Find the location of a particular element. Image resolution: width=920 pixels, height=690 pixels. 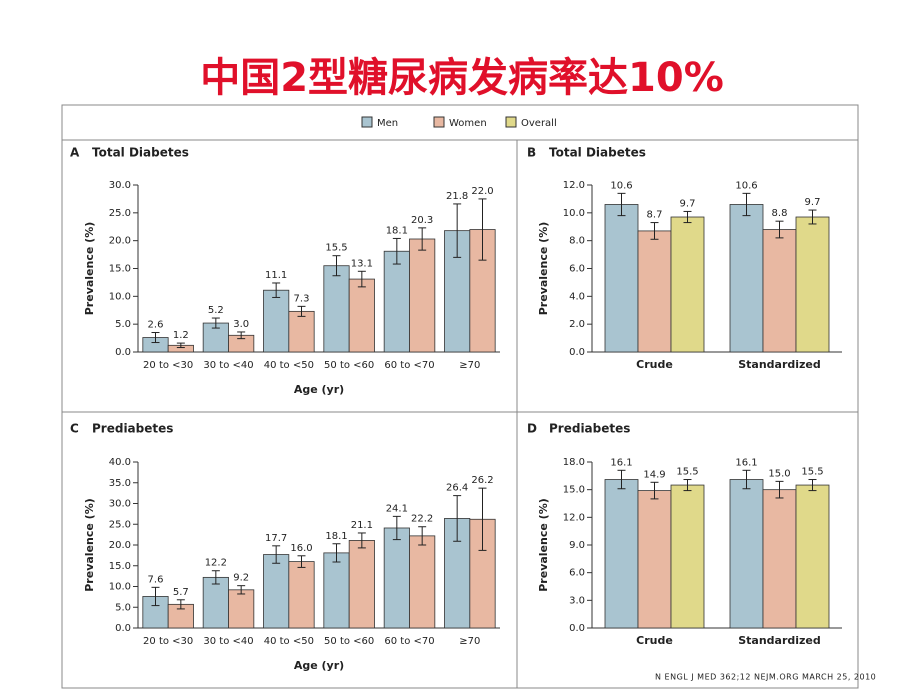

value-label: 20.3 is located at coordinates (422, 220).